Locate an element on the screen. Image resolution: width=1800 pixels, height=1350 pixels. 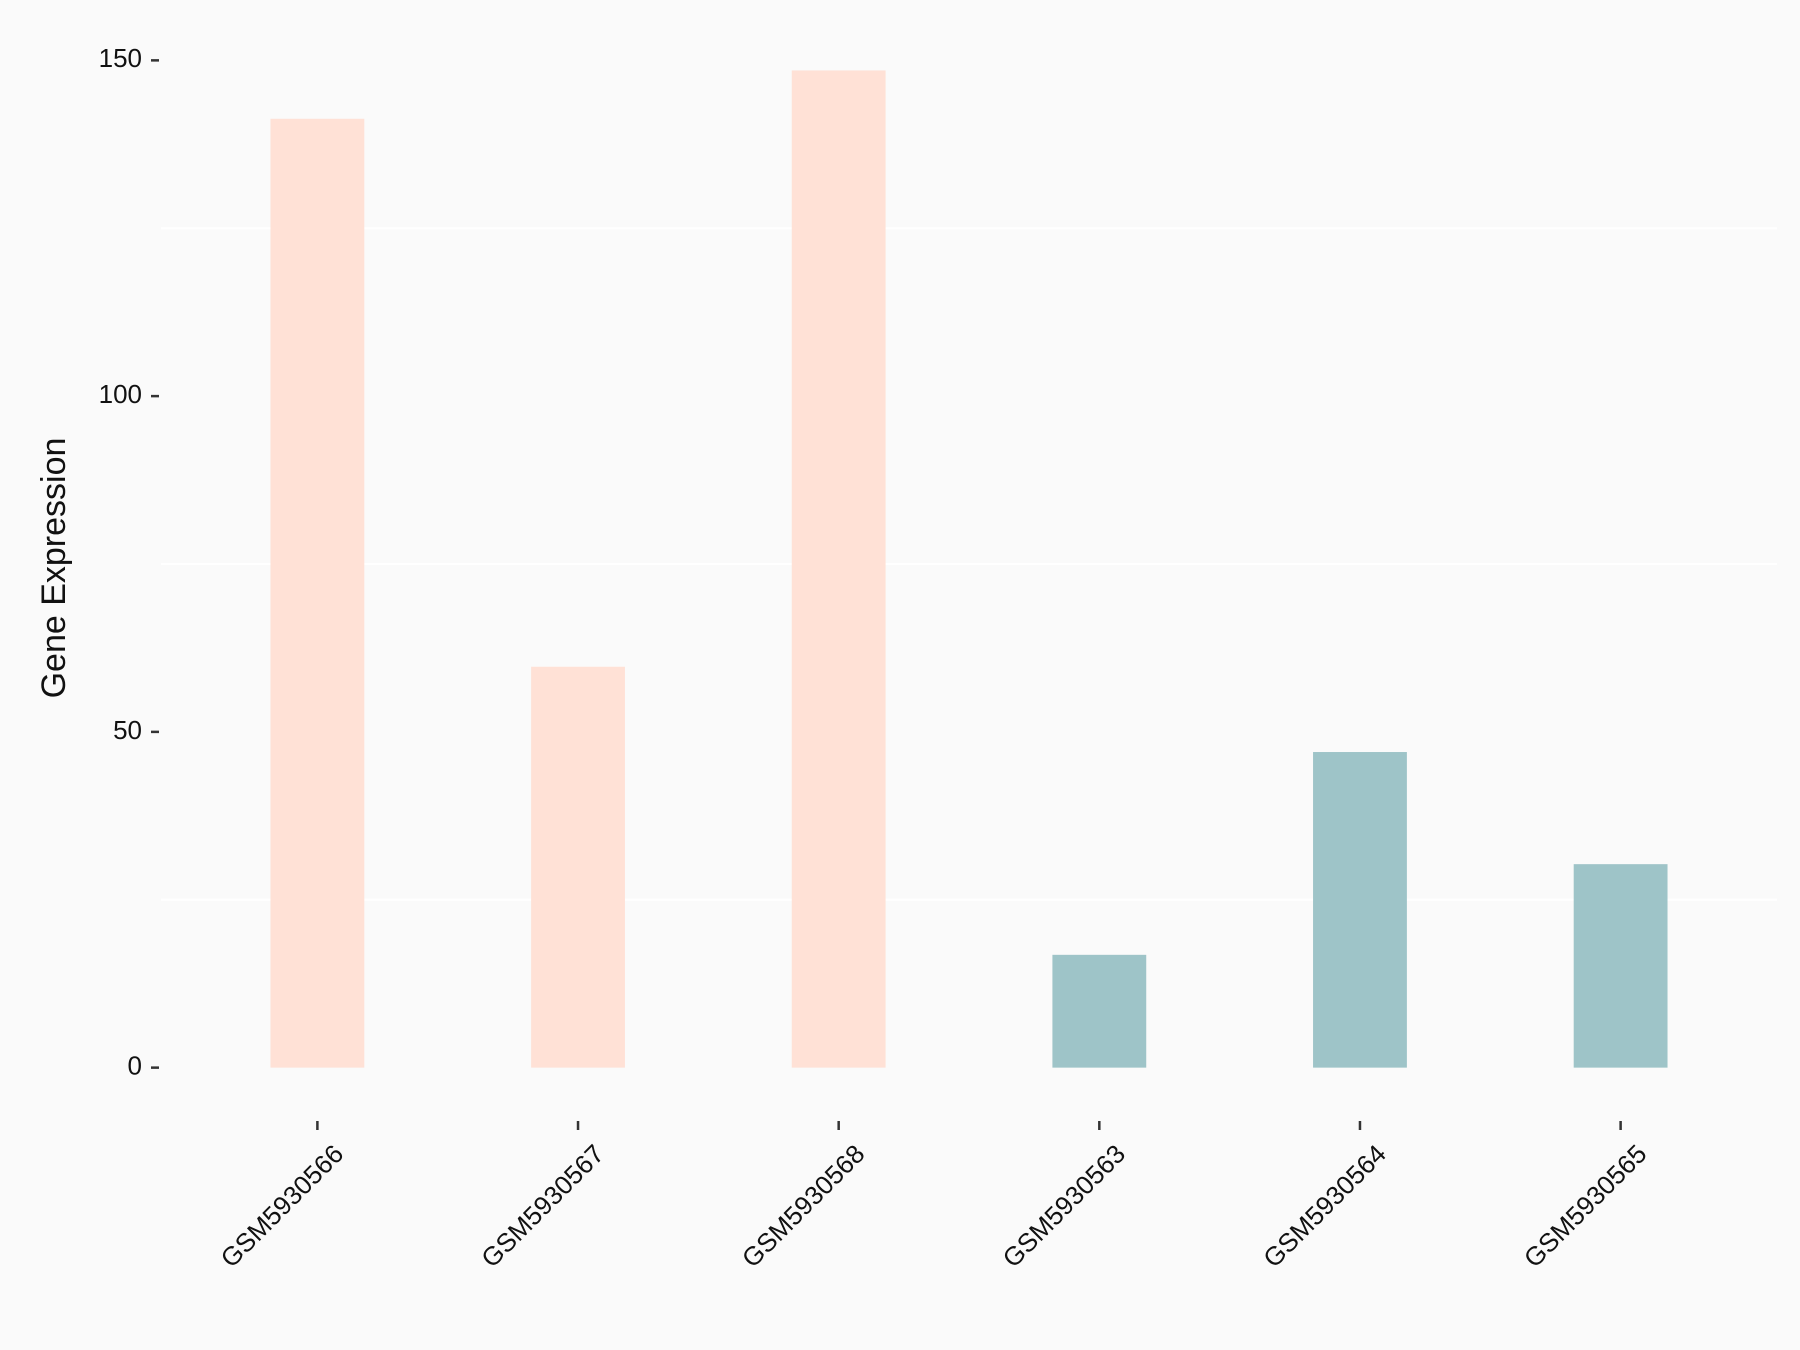
y-tick-label: 50 is located at coordinates (127, 730).